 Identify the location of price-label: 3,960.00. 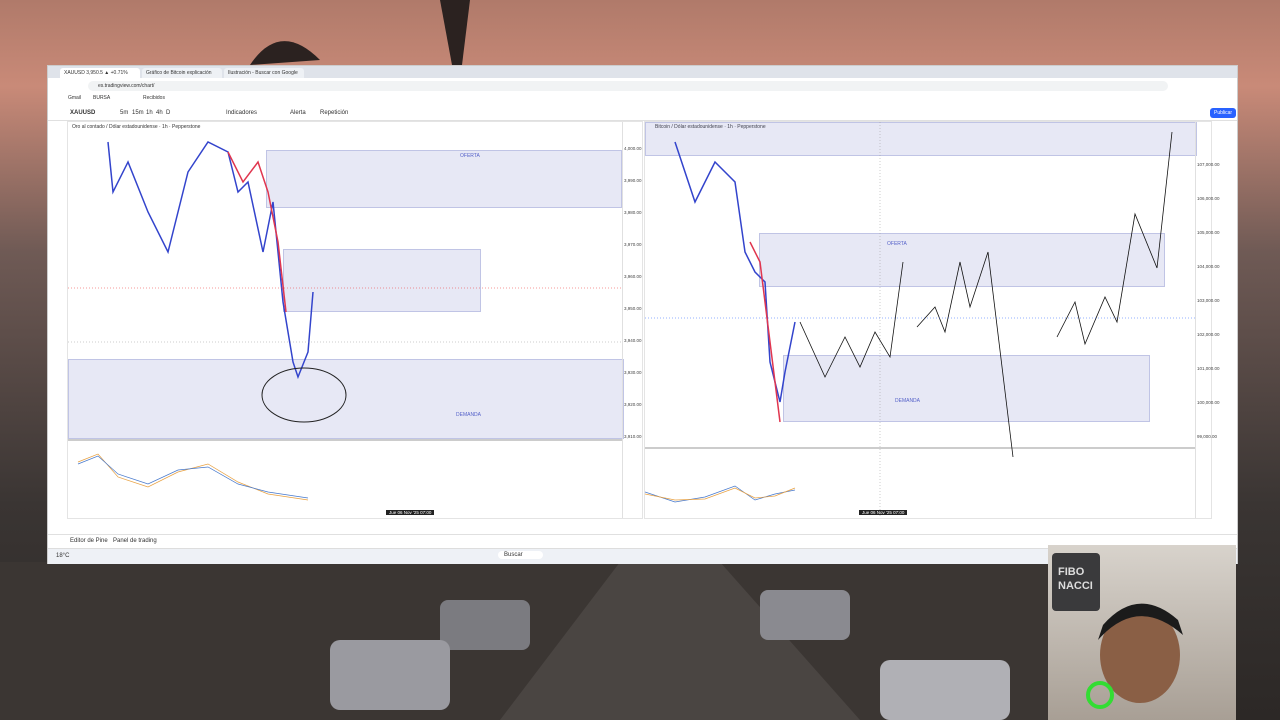
(633, 276).